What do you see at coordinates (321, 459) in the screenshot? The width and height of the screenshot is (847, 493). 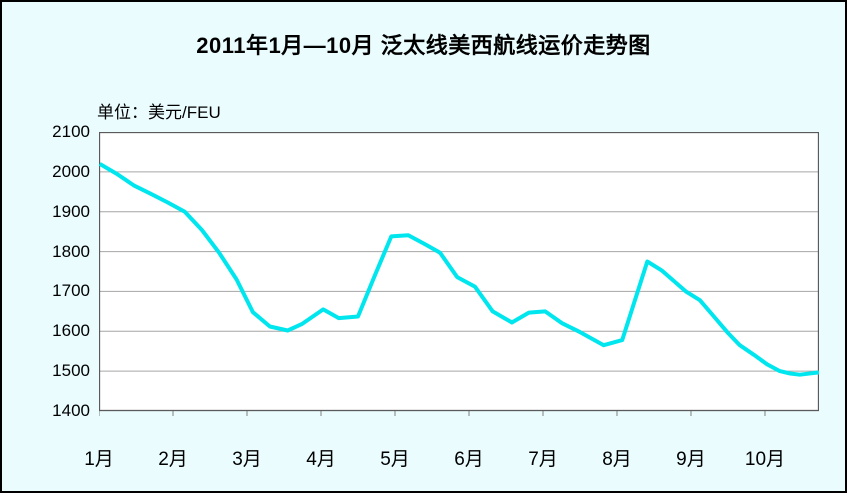 I see `x-axis-label-4月: 4月` at bounding box center [321, 459].